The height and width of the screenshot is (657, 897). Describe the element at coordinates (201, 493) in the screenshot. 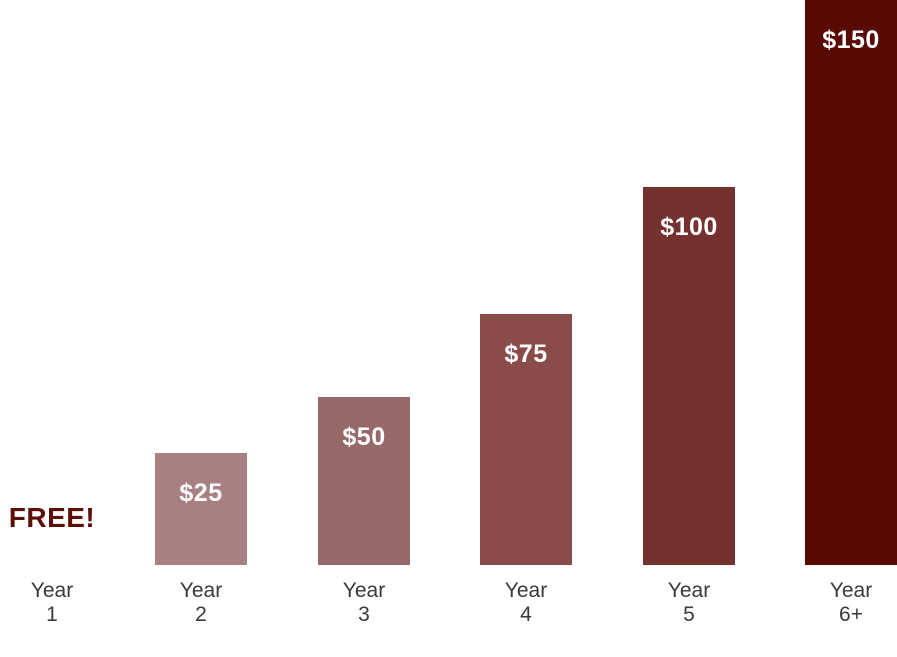

I see `bar-value-label: $25` at that location.